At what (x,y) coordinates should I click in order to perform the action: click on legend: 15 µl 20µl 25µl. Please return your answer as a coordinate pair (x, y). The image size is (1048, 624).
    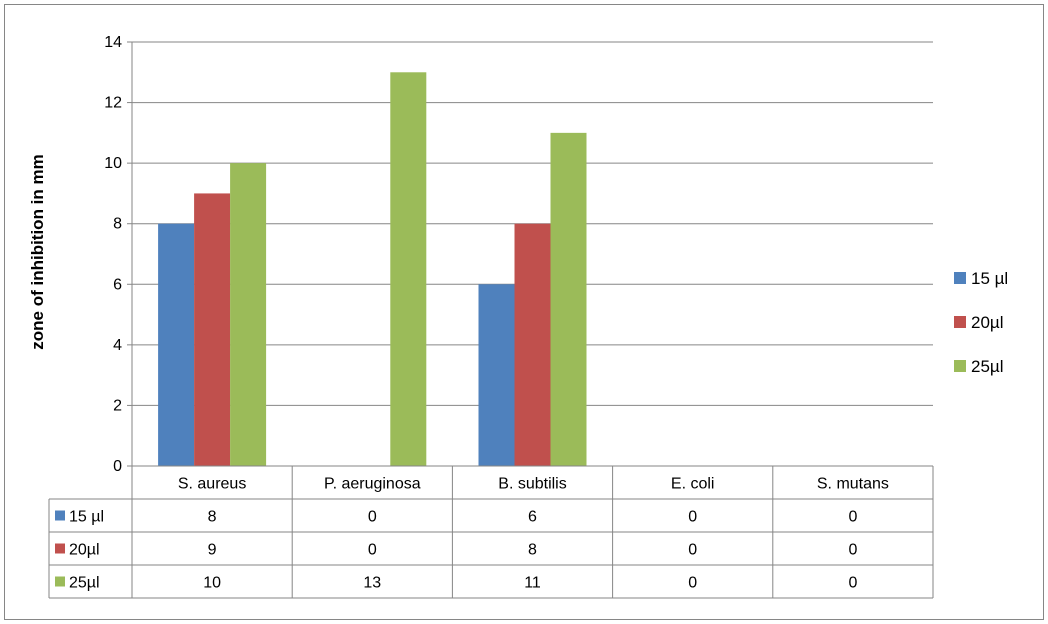
    Looking at the image, I should click on (981, 322).